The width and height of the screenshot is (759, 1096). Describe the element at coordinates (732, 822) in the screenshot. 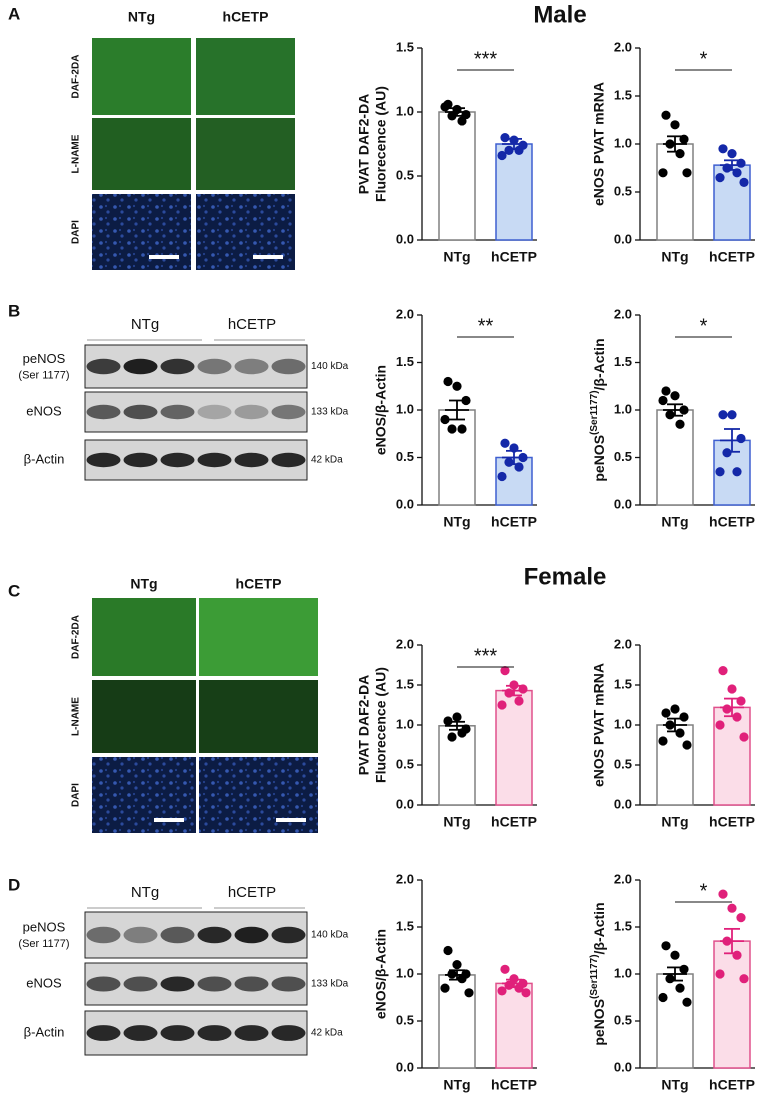

I see `x-tick-label: hCETP` at that location.